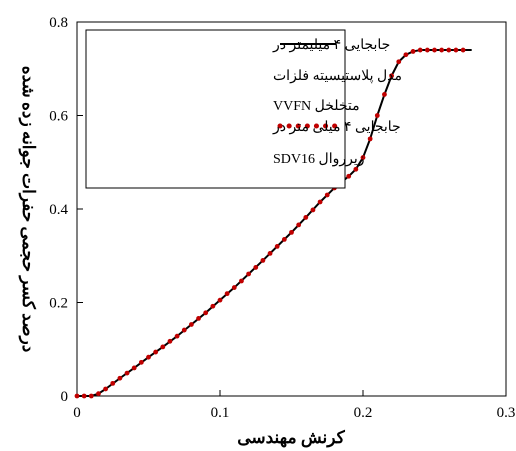  Describe the element at coordinates (220, 413) in the screenshot. I see `x-tick-label: 0.1` at that location.